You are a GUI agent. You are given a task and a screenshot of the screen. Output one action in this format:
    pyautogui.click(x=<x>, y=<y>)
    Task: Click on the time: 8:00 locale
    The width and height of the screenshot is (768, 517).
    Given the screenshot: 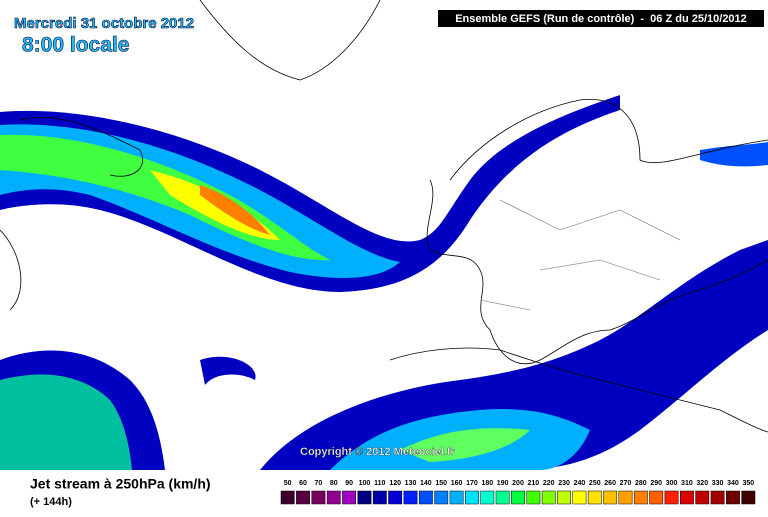 What is the action you would take?
    pyautogui.click(x=75, y=45)
    